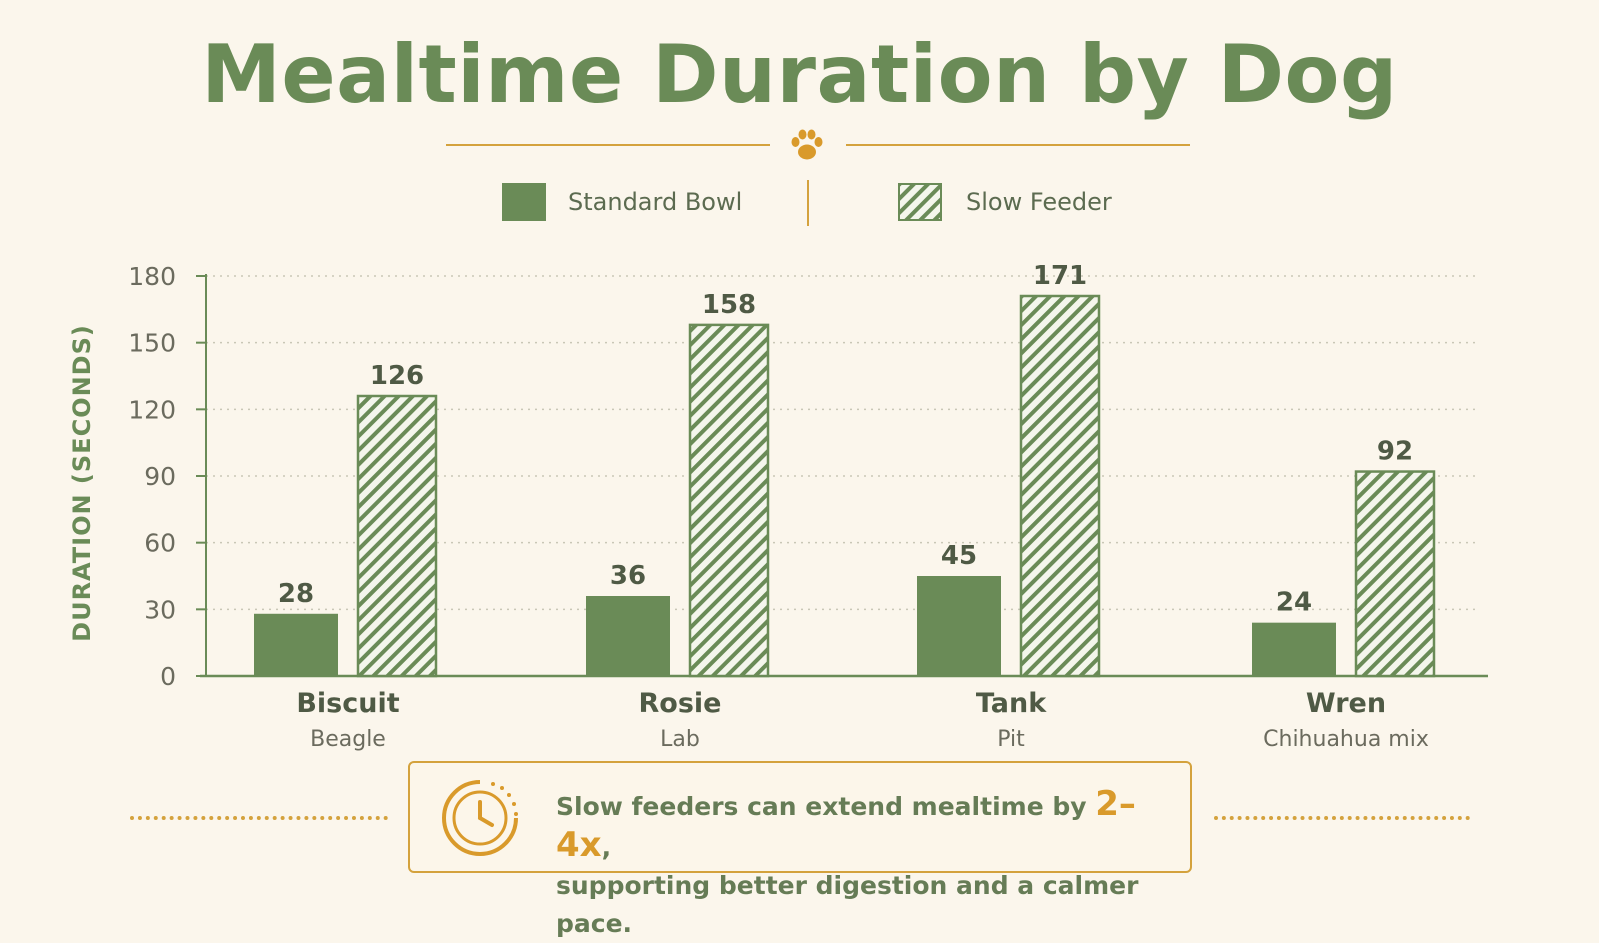 This screenshot has width=1599, height=943. What do you see at coordinates (1060, 276) in the screenshot?
I see `data-label-slow-feeder: 171` at bounding box center [1060, 276].